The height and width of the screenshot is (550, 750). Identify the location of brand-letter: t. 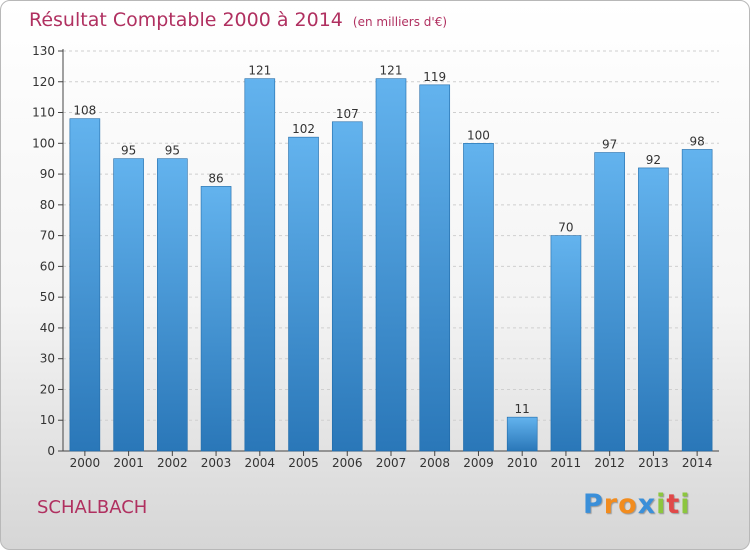
(673, 504).